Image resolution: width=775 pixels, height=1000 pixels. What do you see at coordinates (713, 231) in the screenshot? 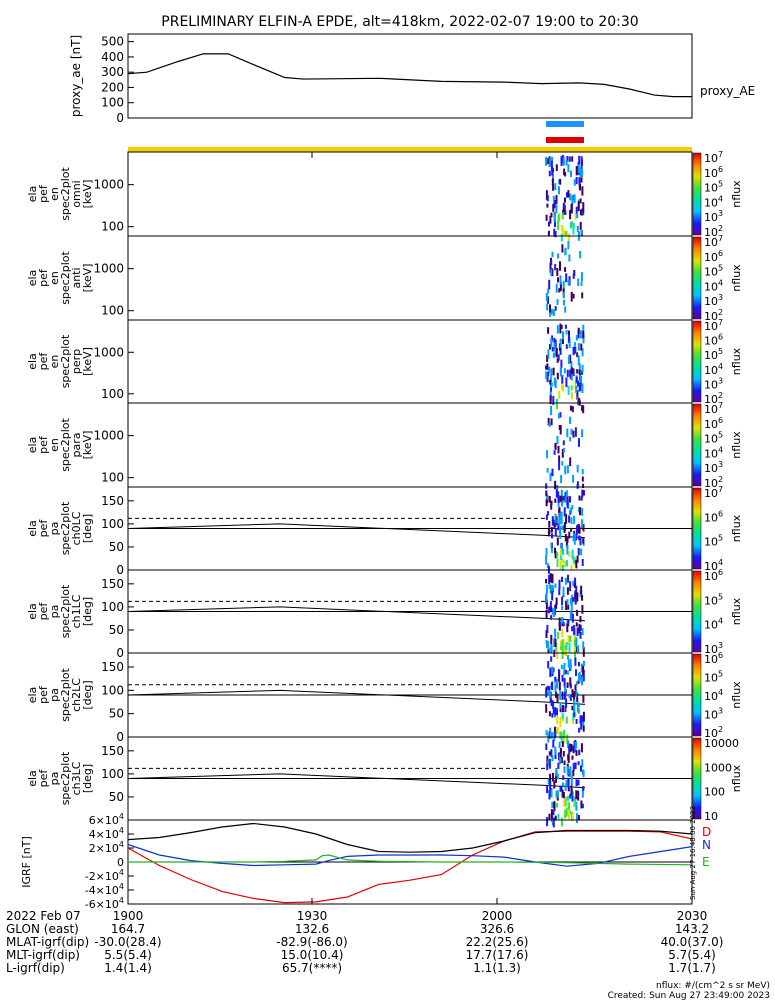
I see `colorbar-tick-label: 10²` at bounding box center [713, 231].